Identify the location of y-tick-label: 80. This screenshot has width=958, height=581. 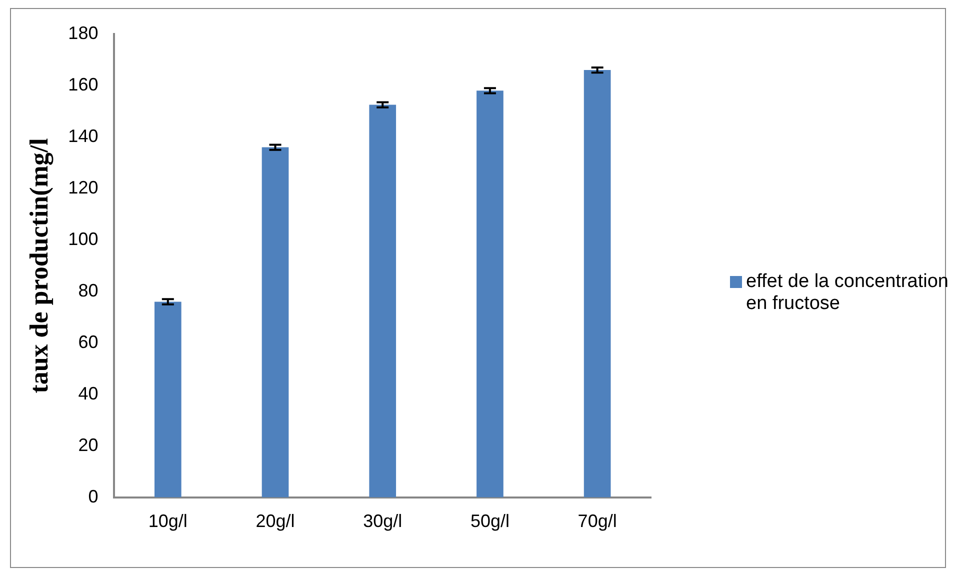
(88, 290).